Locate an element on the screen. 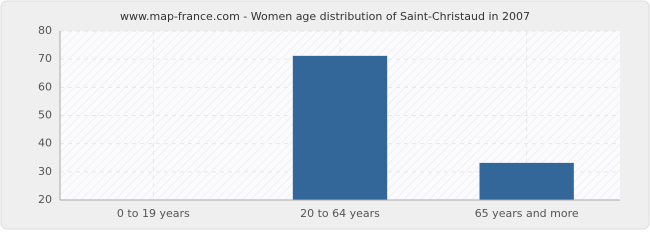 The width and height of the screenshot is (650, 240). y-tick-label: 60 is located at coordinates (45, 86).